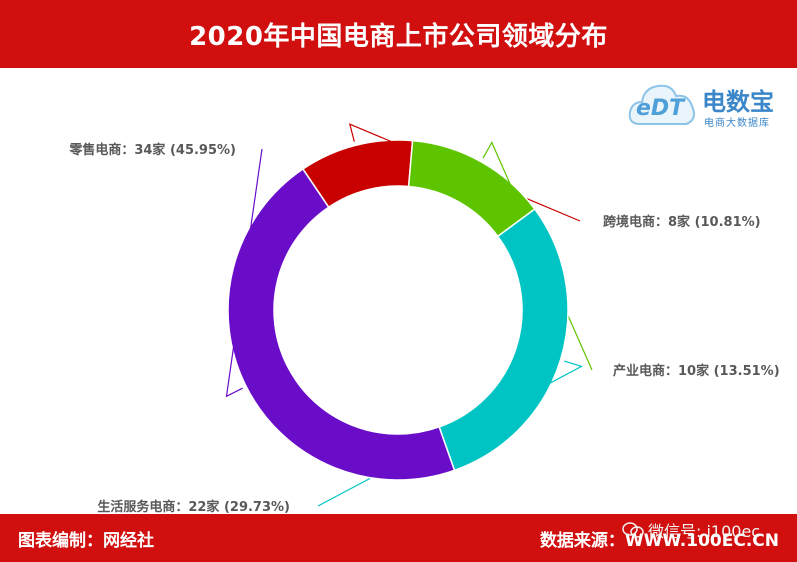 The width and height of the screenshot is (797, 562). I want to click on chart-footer: 图表编制：网经社 数据来源：WWW.100EC.CN, so click(398, 538).